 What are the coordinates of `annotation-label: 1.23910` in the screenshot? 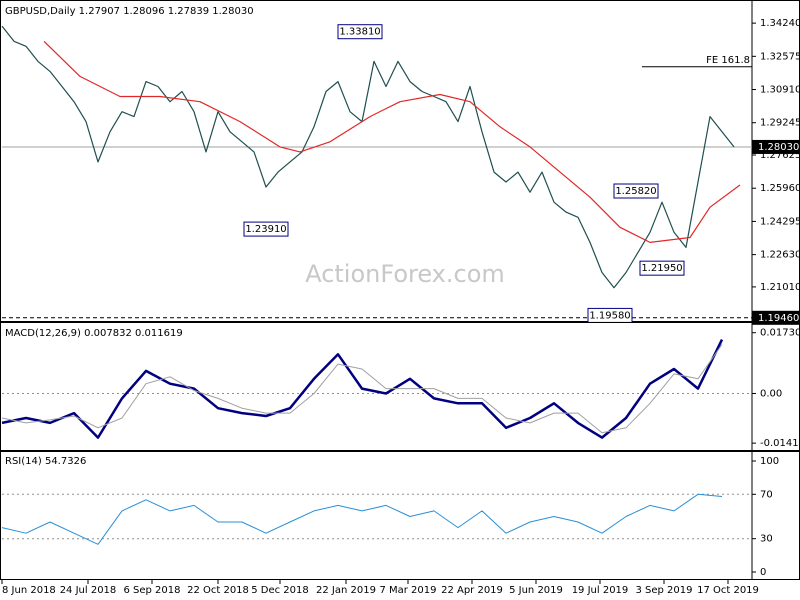 It's located at (265, 229).